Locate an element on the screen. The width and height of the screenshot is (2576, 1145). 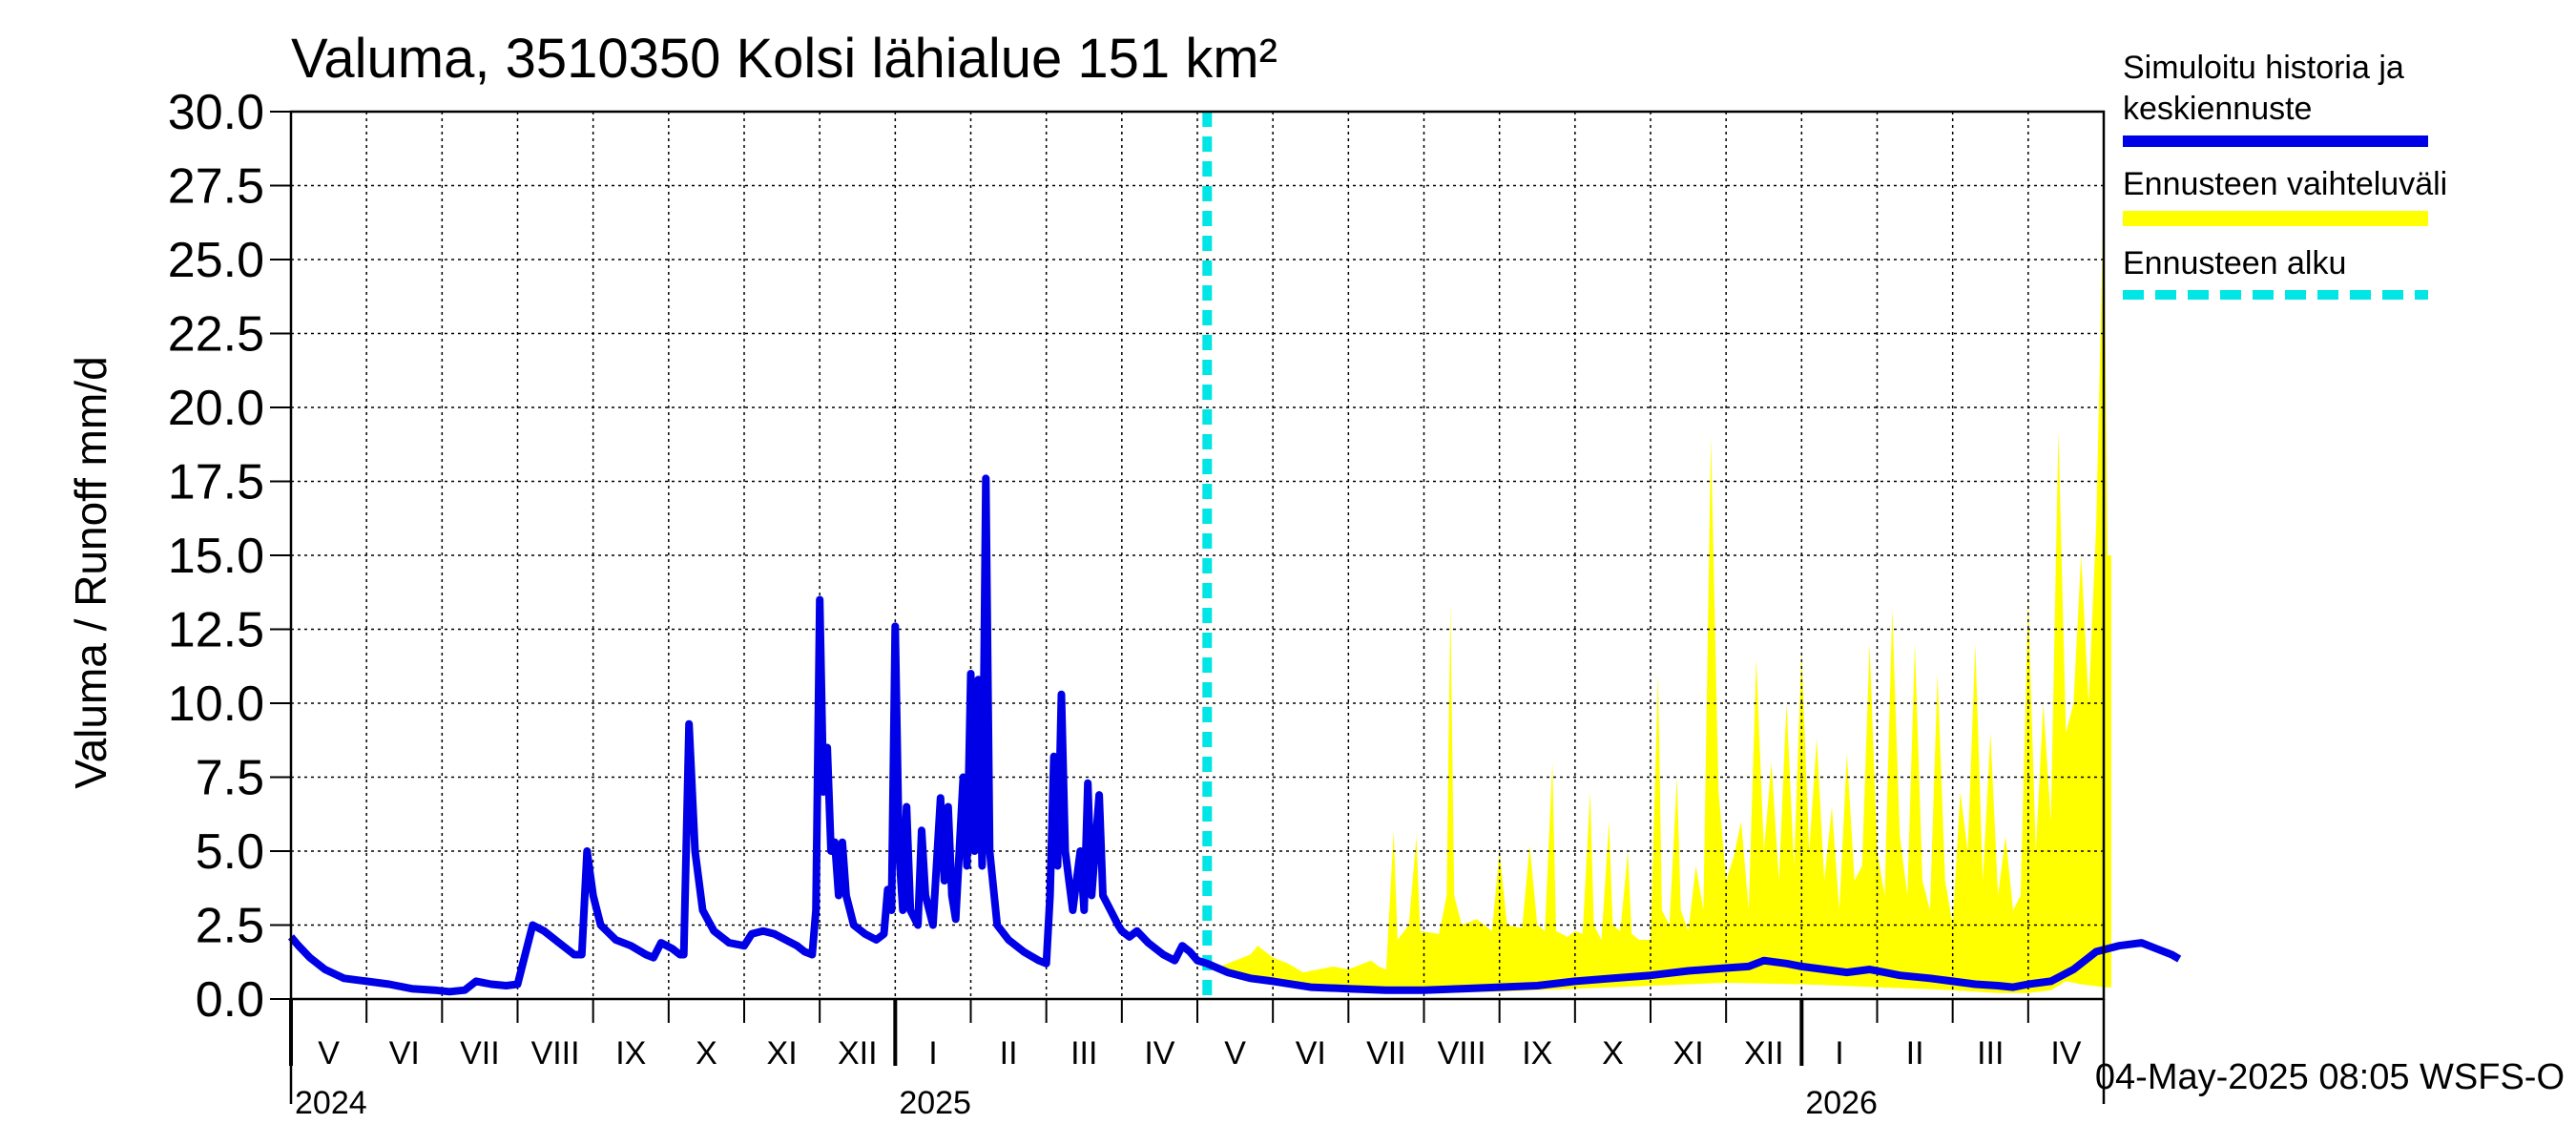
legend-label-forecast-start: Ennusteen alku is located at coordinates (2235, 263).